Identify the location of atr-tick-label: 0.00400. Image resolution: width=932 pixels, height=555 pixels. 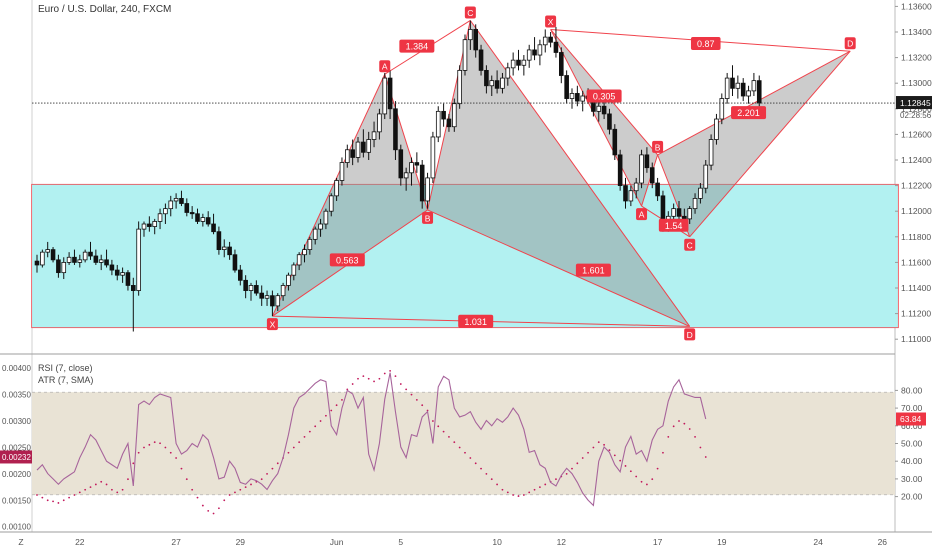
(16, 368).